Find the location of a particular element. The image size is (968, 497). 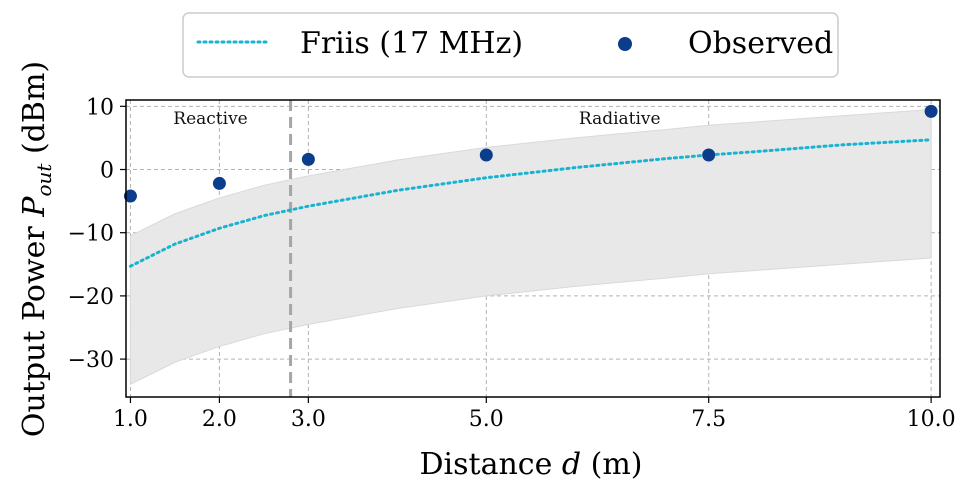

y-axis-label: Output Power Pout (dBm) is located at coordinates (36, 249).